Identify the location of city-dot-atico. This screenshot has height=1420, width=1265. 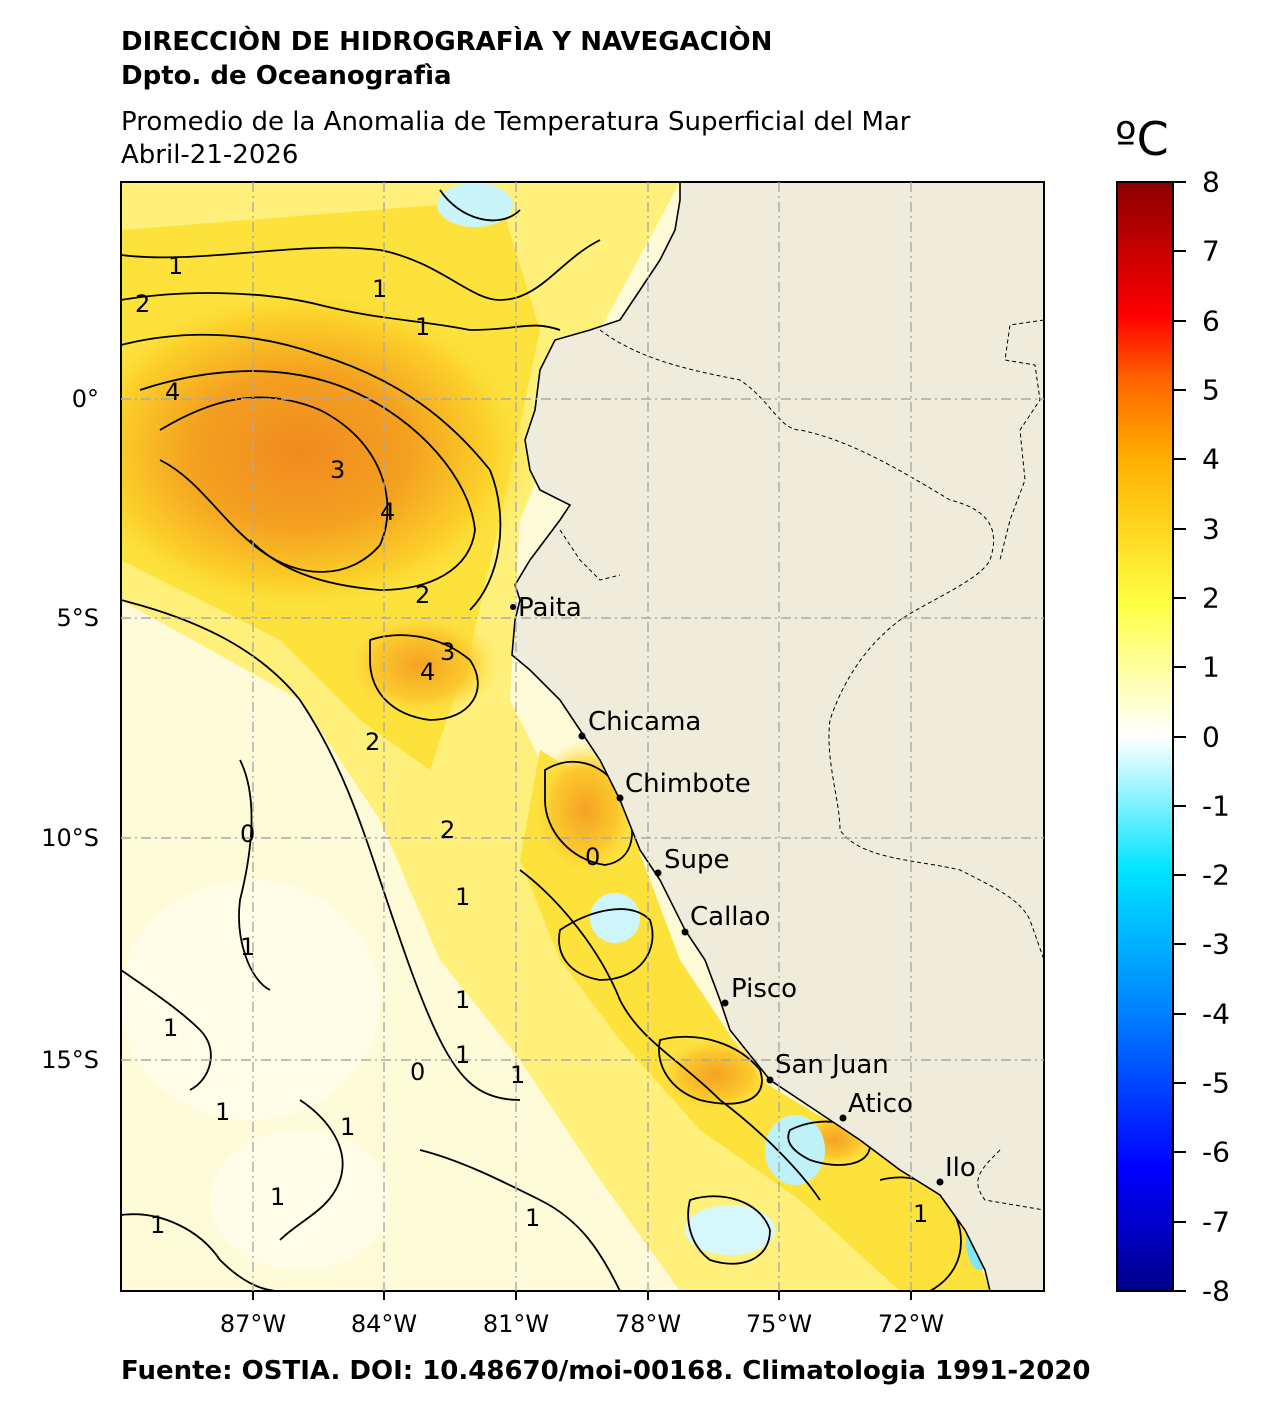
(843, 1118).